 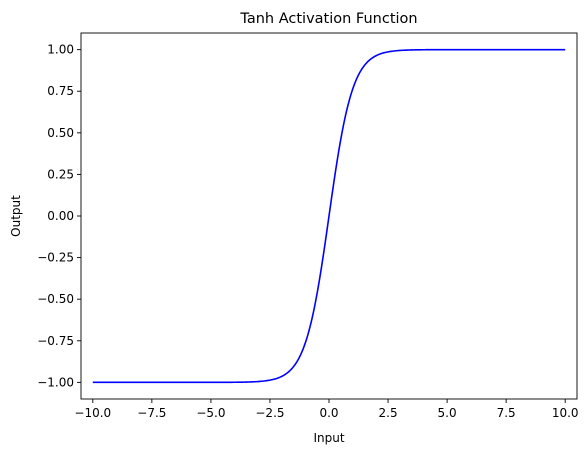 What do you see at coordinates (328, 413) in the screenshot?
I see `x-tick-label: 0.0` at bounding box center [328, 413].